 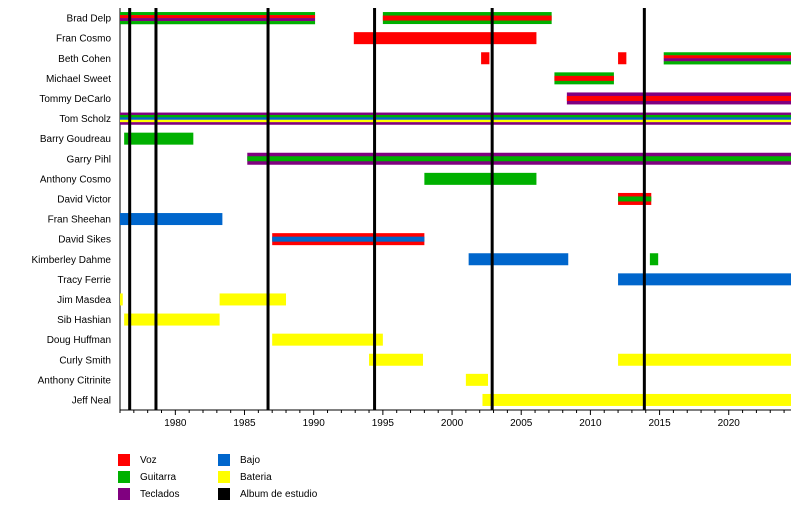 I want to click on member-label-curly-smith: Curly Smith, so click(x=85, y=360).